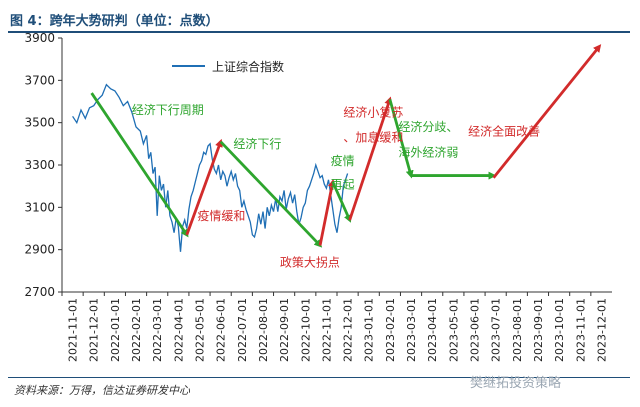 This screenshot has width=640, height=407. What do you see at coordinates (319, 32) in the screenshot?
I see `title-rule` at bounding box center [319, 32].